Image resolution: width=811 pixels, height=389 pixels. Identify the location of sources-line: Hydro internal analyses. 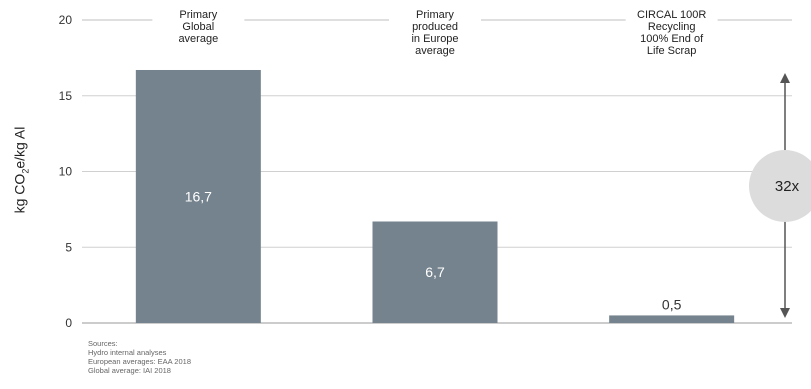
(127, 352).